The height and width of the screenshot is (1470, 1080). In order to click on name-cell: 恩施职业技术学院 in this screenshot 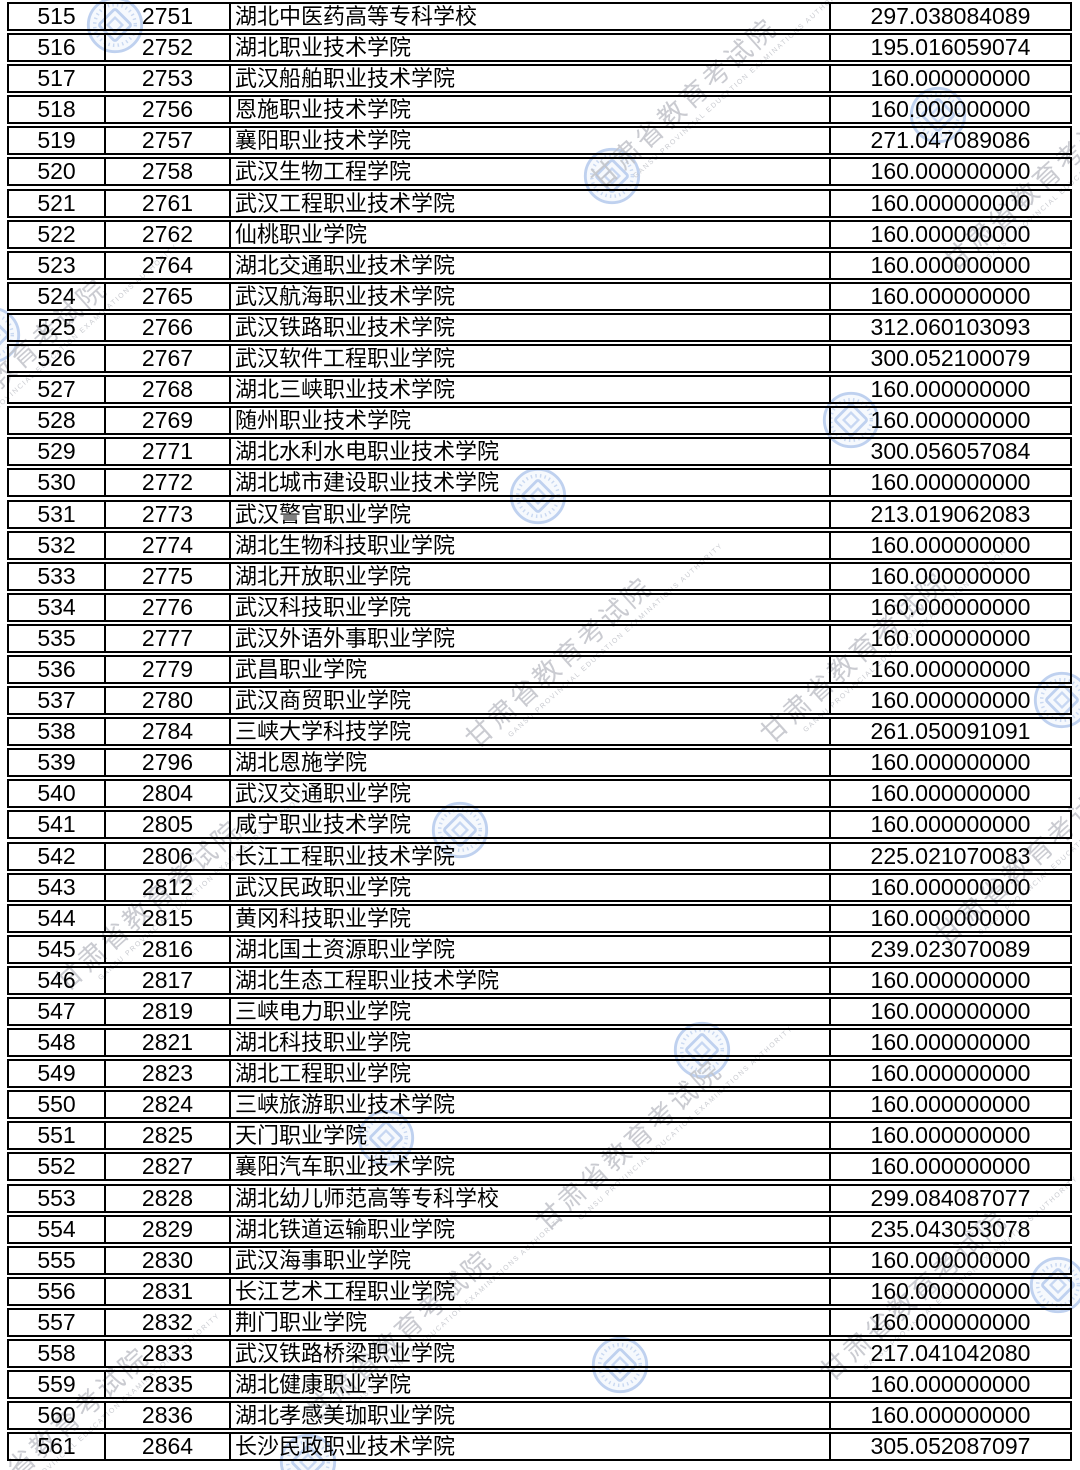, I will do `click(531, 110)`.